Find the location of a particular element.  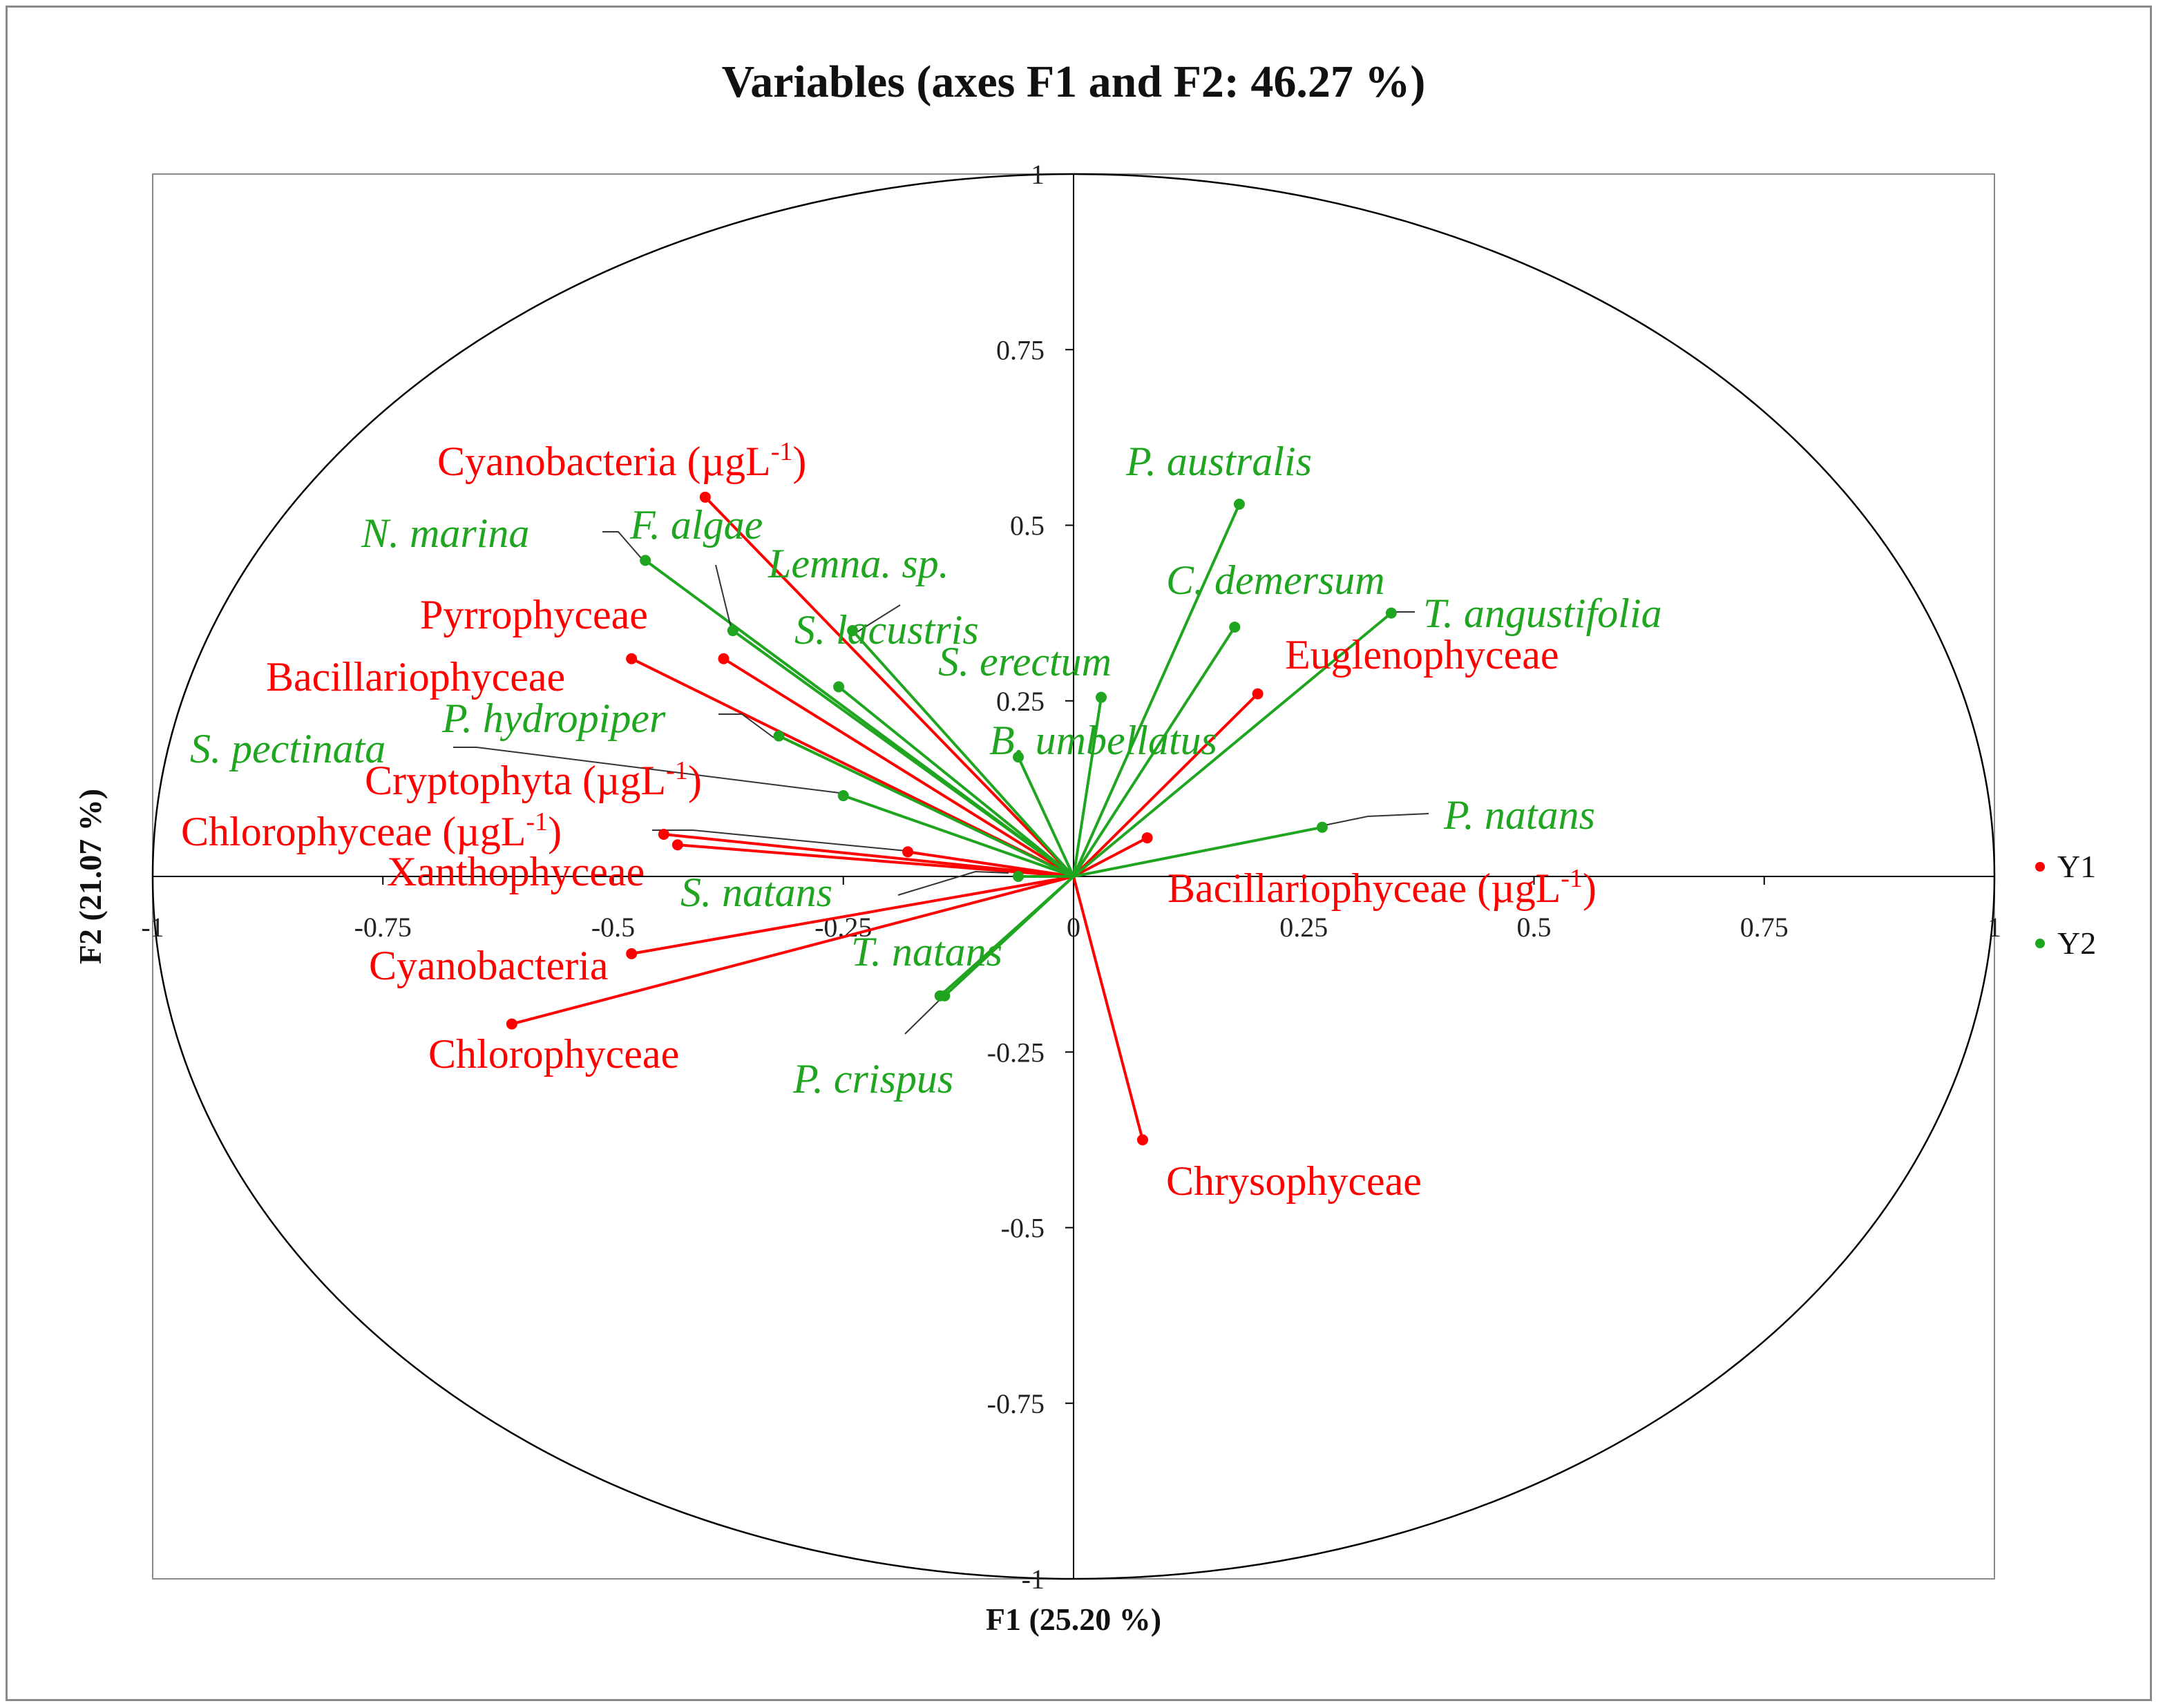

variable-label: Pyrrophyceae is located at coordinates (534, 615).